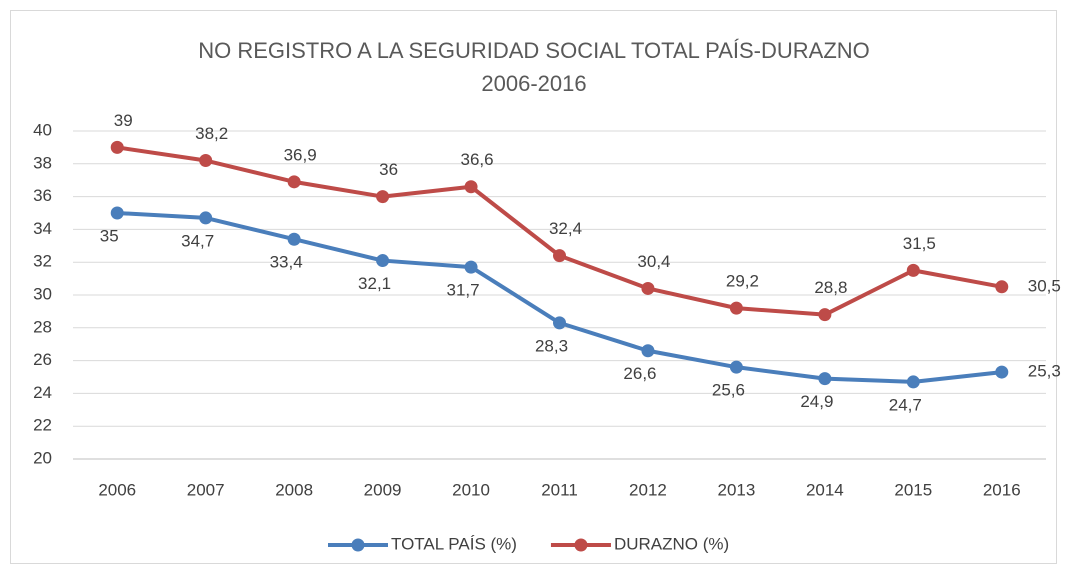 Image resolution: width=1068 pixels, height=575 pixels. Describe the element at coordinates (388, 169) in the screenshot. I see `data-label: 36` at that location.